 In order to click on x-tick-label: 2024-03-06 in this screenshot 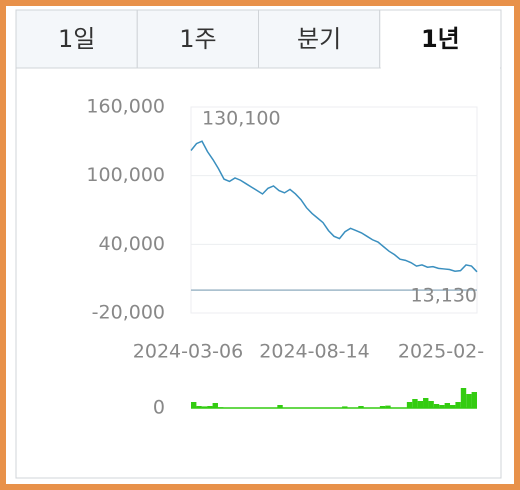, I will do `click(188, 352)`.